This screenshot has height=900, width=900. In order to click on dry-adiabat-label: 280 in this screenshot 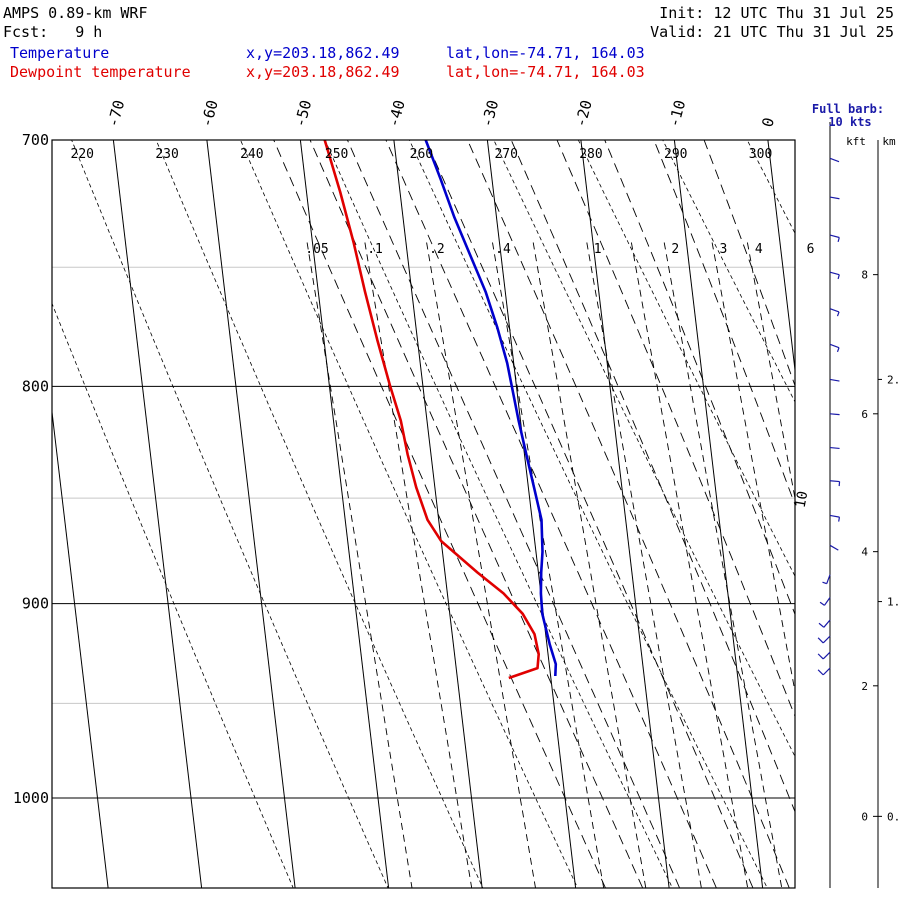, I will do `click(590, 154)`.